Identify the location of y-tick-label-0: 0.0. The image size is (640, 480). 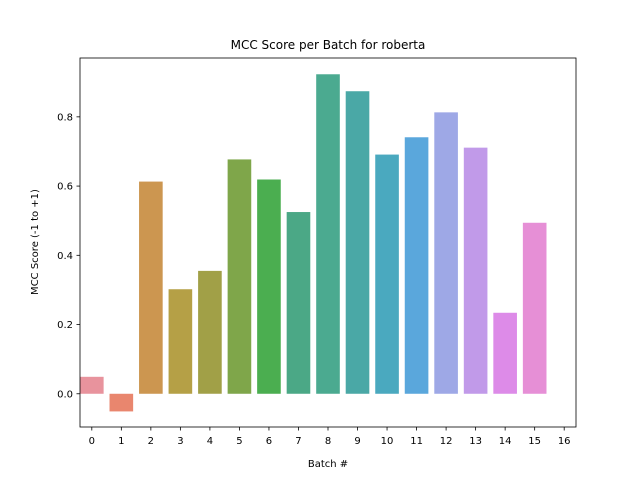
(65, 394).